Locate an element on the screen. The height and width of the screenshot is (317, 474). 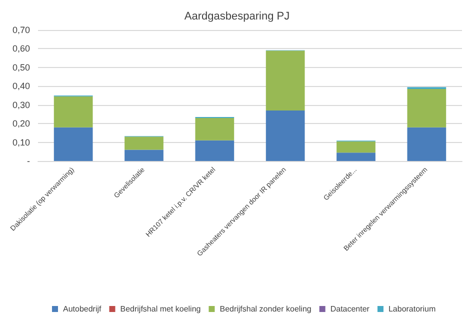
y-tick-label: 0,50 is located at coordinates (21, 67).